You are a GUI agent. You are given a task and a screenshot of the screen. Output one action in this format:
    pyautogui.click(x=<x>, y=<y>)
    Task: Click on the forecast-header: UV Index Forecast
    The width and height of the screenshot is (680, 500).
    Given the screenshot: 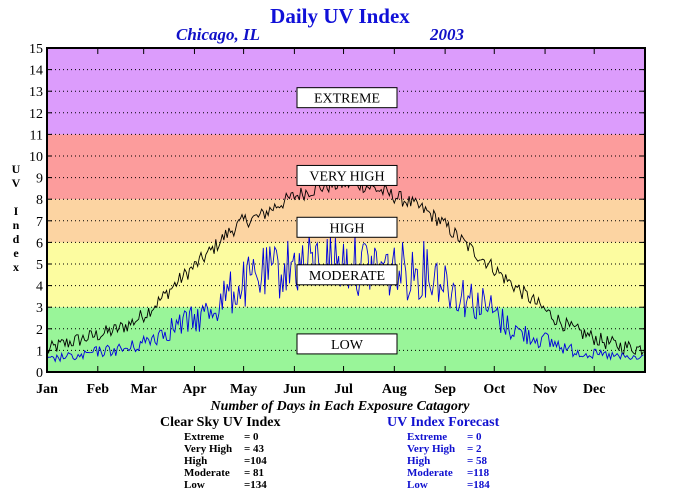 What is the action you would take?
    pyautogui.click(x=443, y=422)
    